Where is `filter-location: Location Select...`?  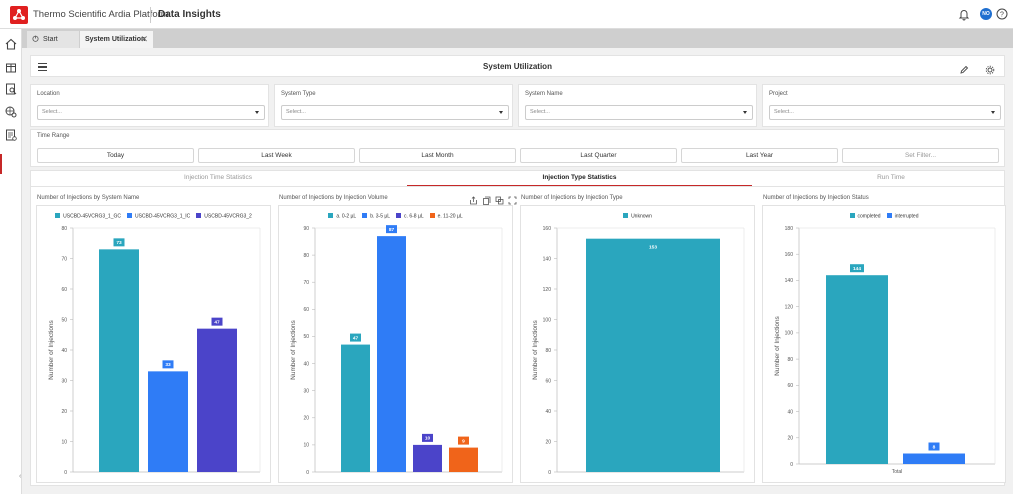 filter-location: Location Select... is located at coordinates (149, 105).